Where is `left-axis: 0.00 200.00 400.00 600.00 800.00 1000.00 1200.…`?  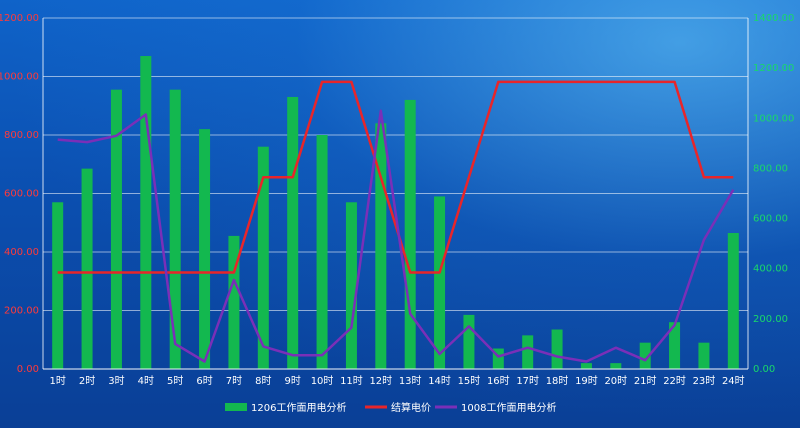 left-axis: 0.00 200.00 400.00 600.00 800.00 1000.00 1200.… is located at coordinates (22, 194).